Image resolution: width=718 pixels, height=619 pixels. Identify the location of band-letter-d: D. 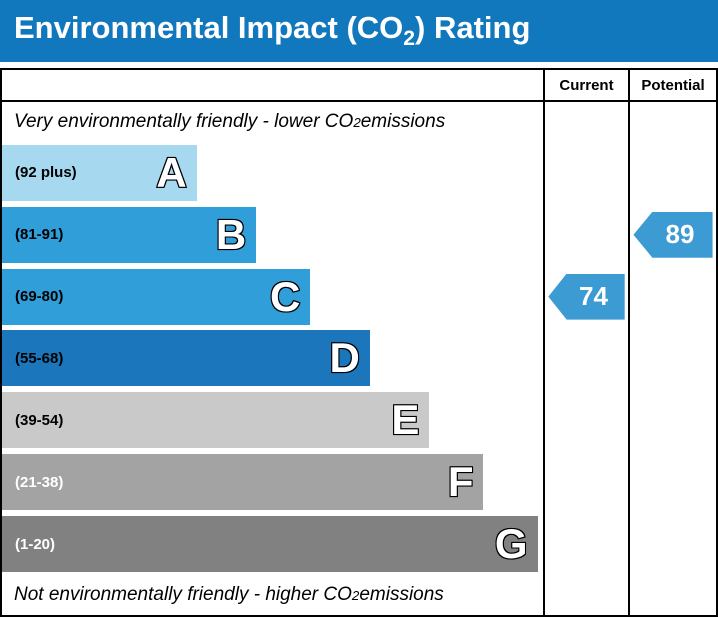
(344, 358).